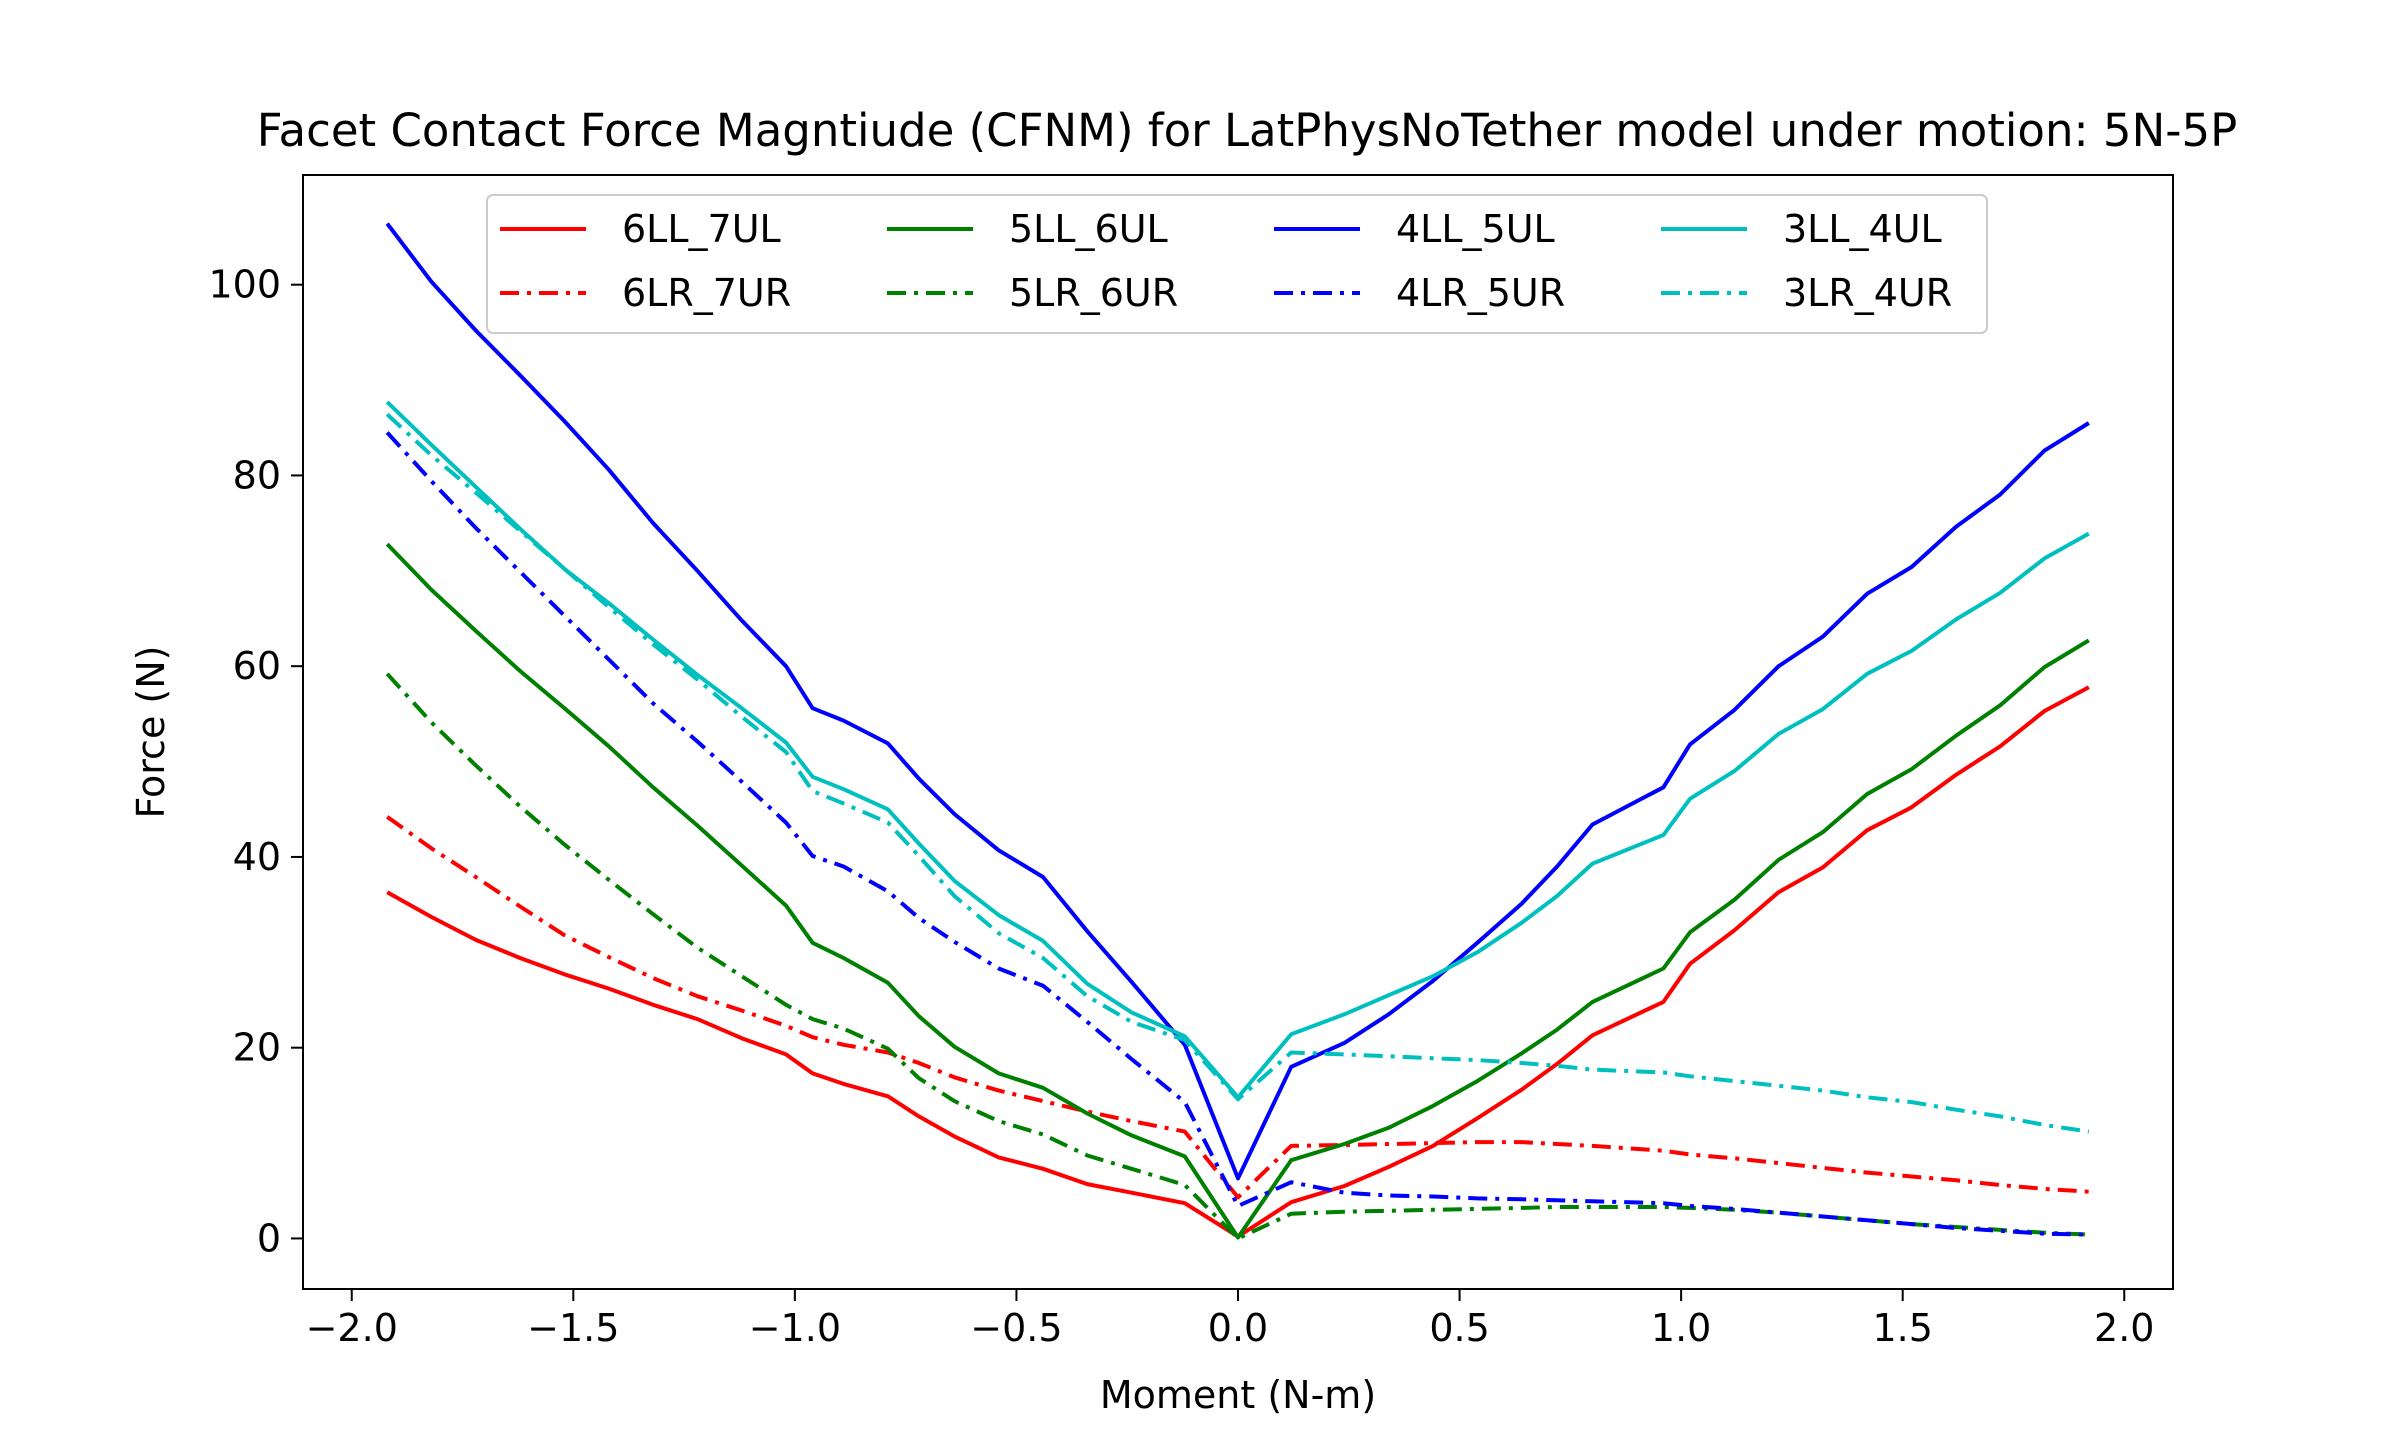 This screenshot has height=1440, width=2400. What do you see at coordinates (151, 732) in the screenshot?
I see `y-axis-label: Force (N)` at bounding box center [151, 732].